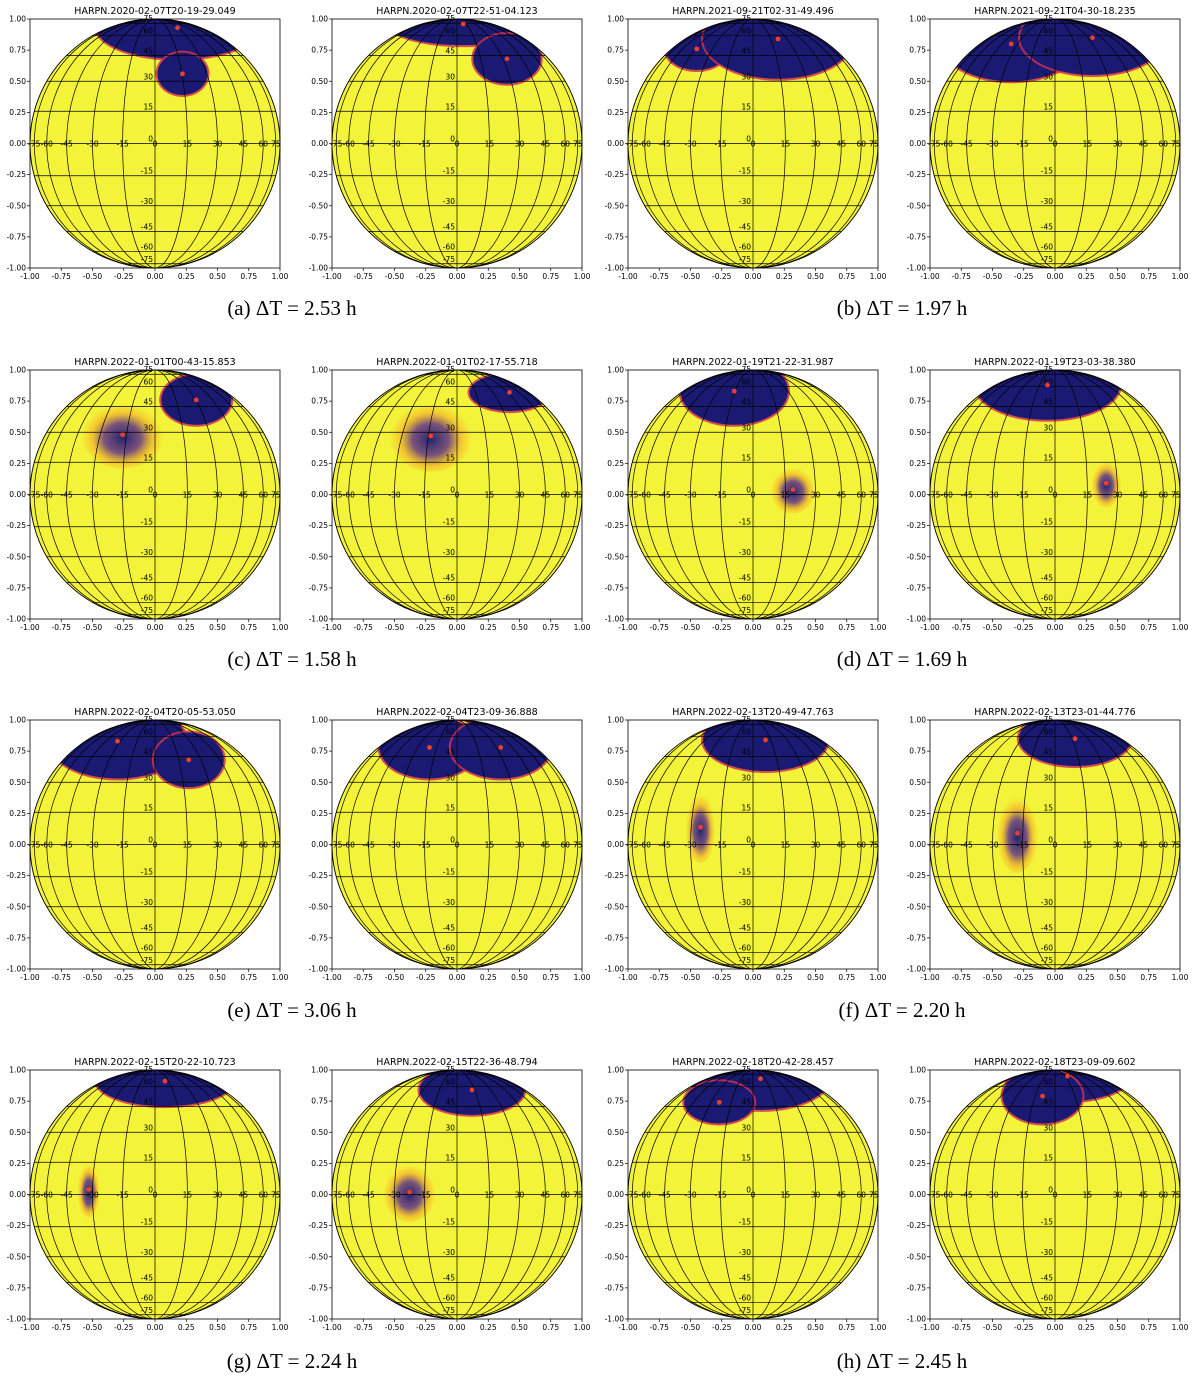 The width and height of the screenshot is (1200, 1377). What do you see at coordinates (1047, 610) in the screenshot?
I see `latitude-label: -75` at bounding box center [1047, 610].